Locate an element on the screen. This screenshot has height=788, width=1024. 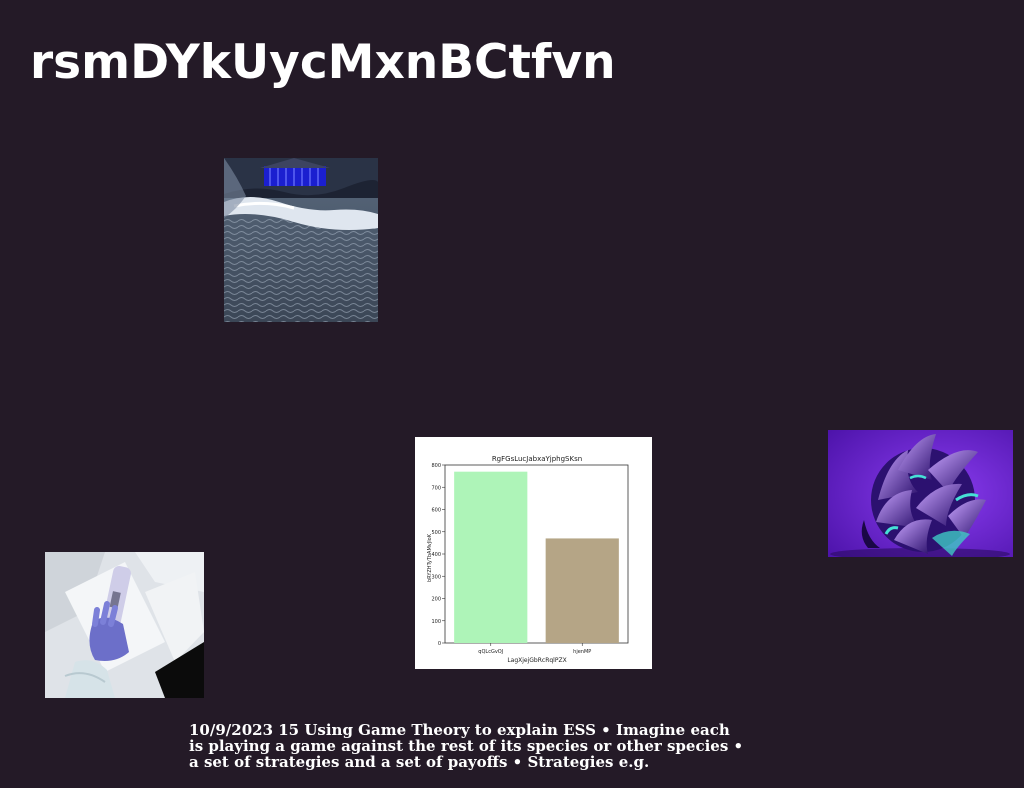
artichoke-photo is located at coordinates (920, 493).